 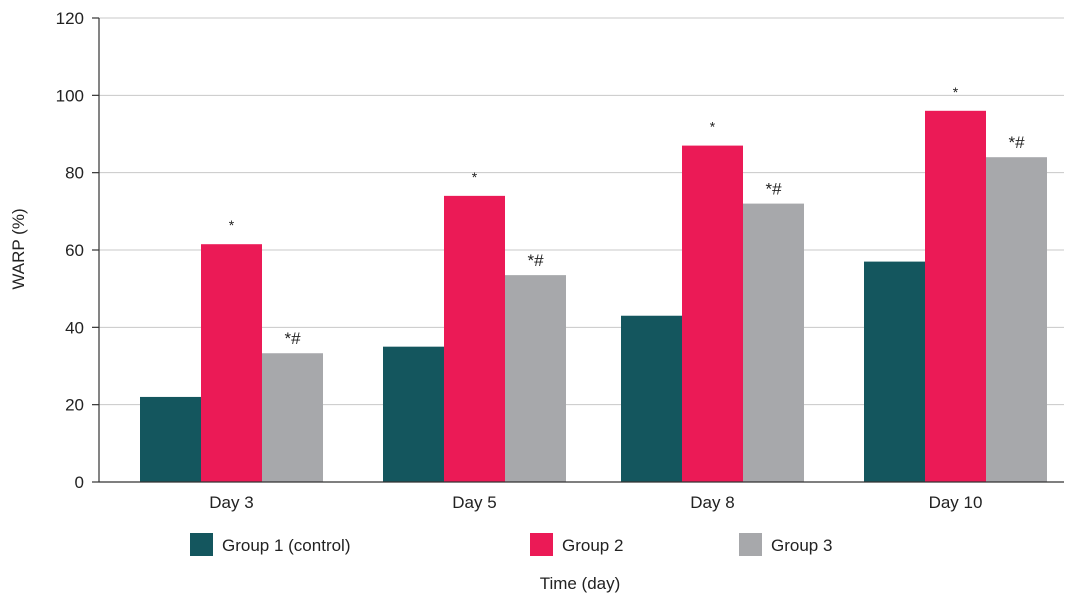 I want to click on x-tick-label: Day 3, so click(x=231, y=502).